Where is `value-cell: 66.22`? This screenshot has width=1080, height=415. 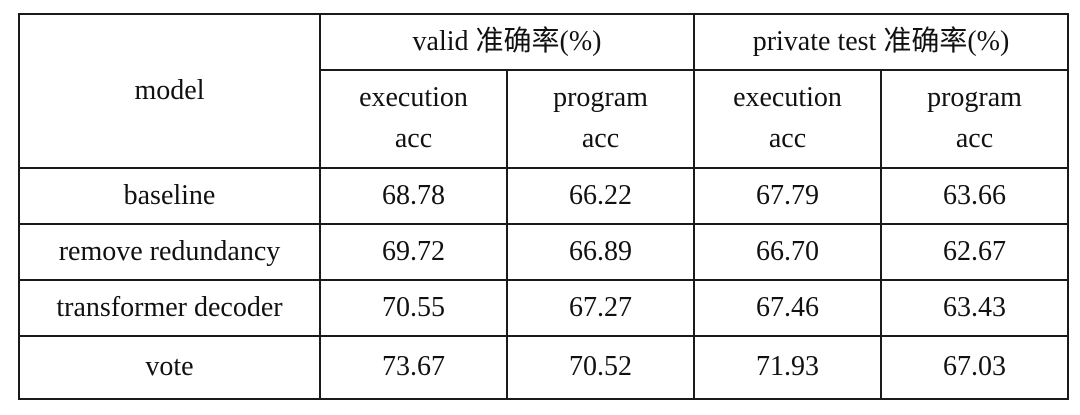
value-cell: 66.22 is located at coordinates (600, 196).